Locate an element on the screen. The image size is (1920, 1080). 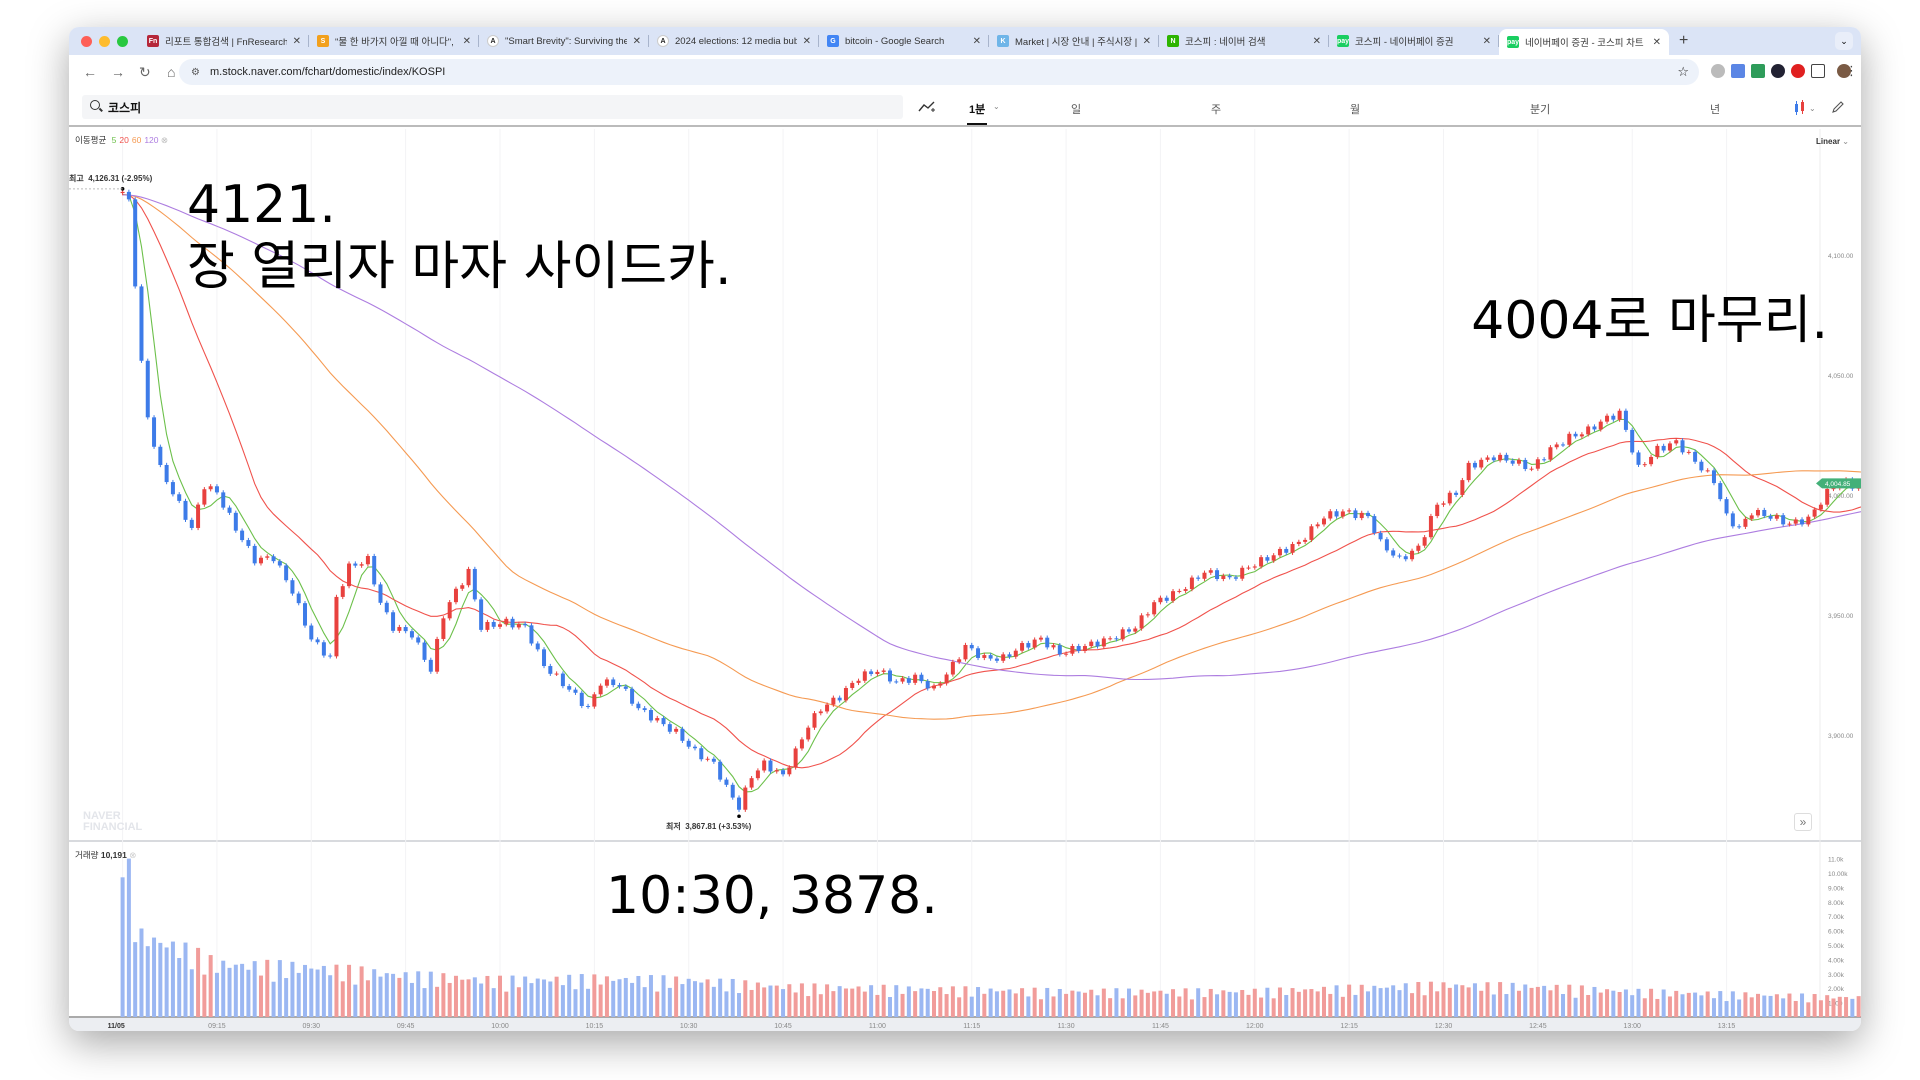
tab: N 코스피 : 네이버 검색 ✕ is located at coordinates (1244, 41).